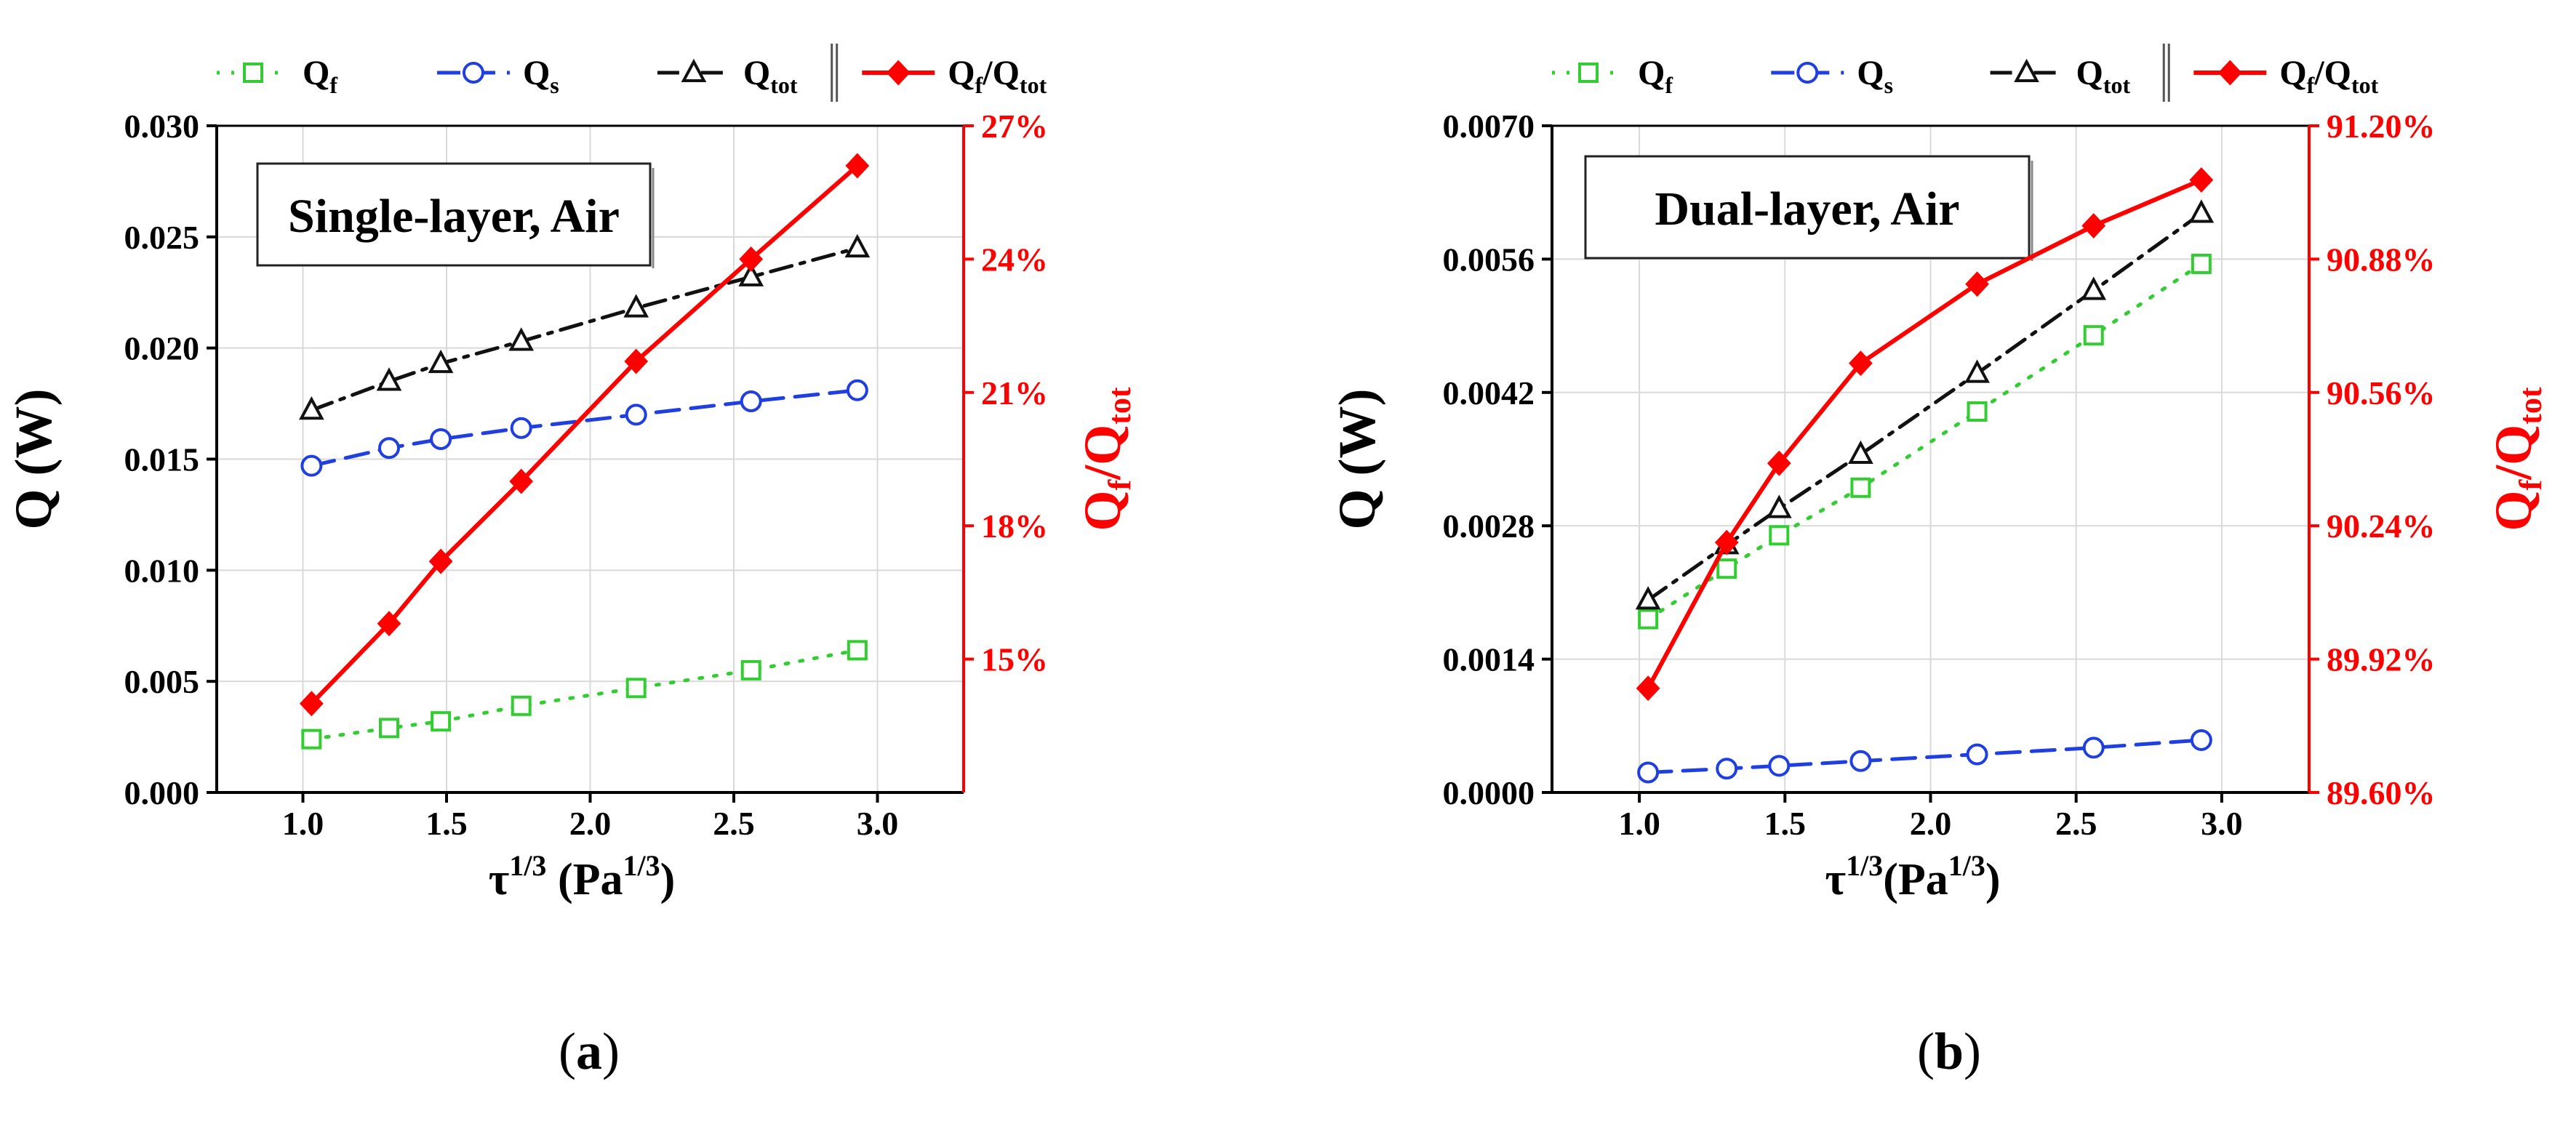 The width and height of the screenshot is (2576, 1124). I want to click on series-Qtot, so click(585, 326).